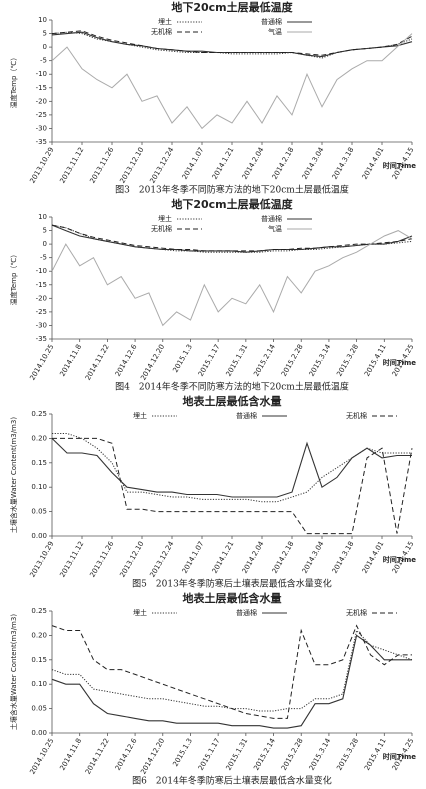 The image size is (426, 789). What do you see at coordinates (320, 754) in the screenshot?
I see `x-tick-label: 2015.3.14` at bounding box center [320, 754].